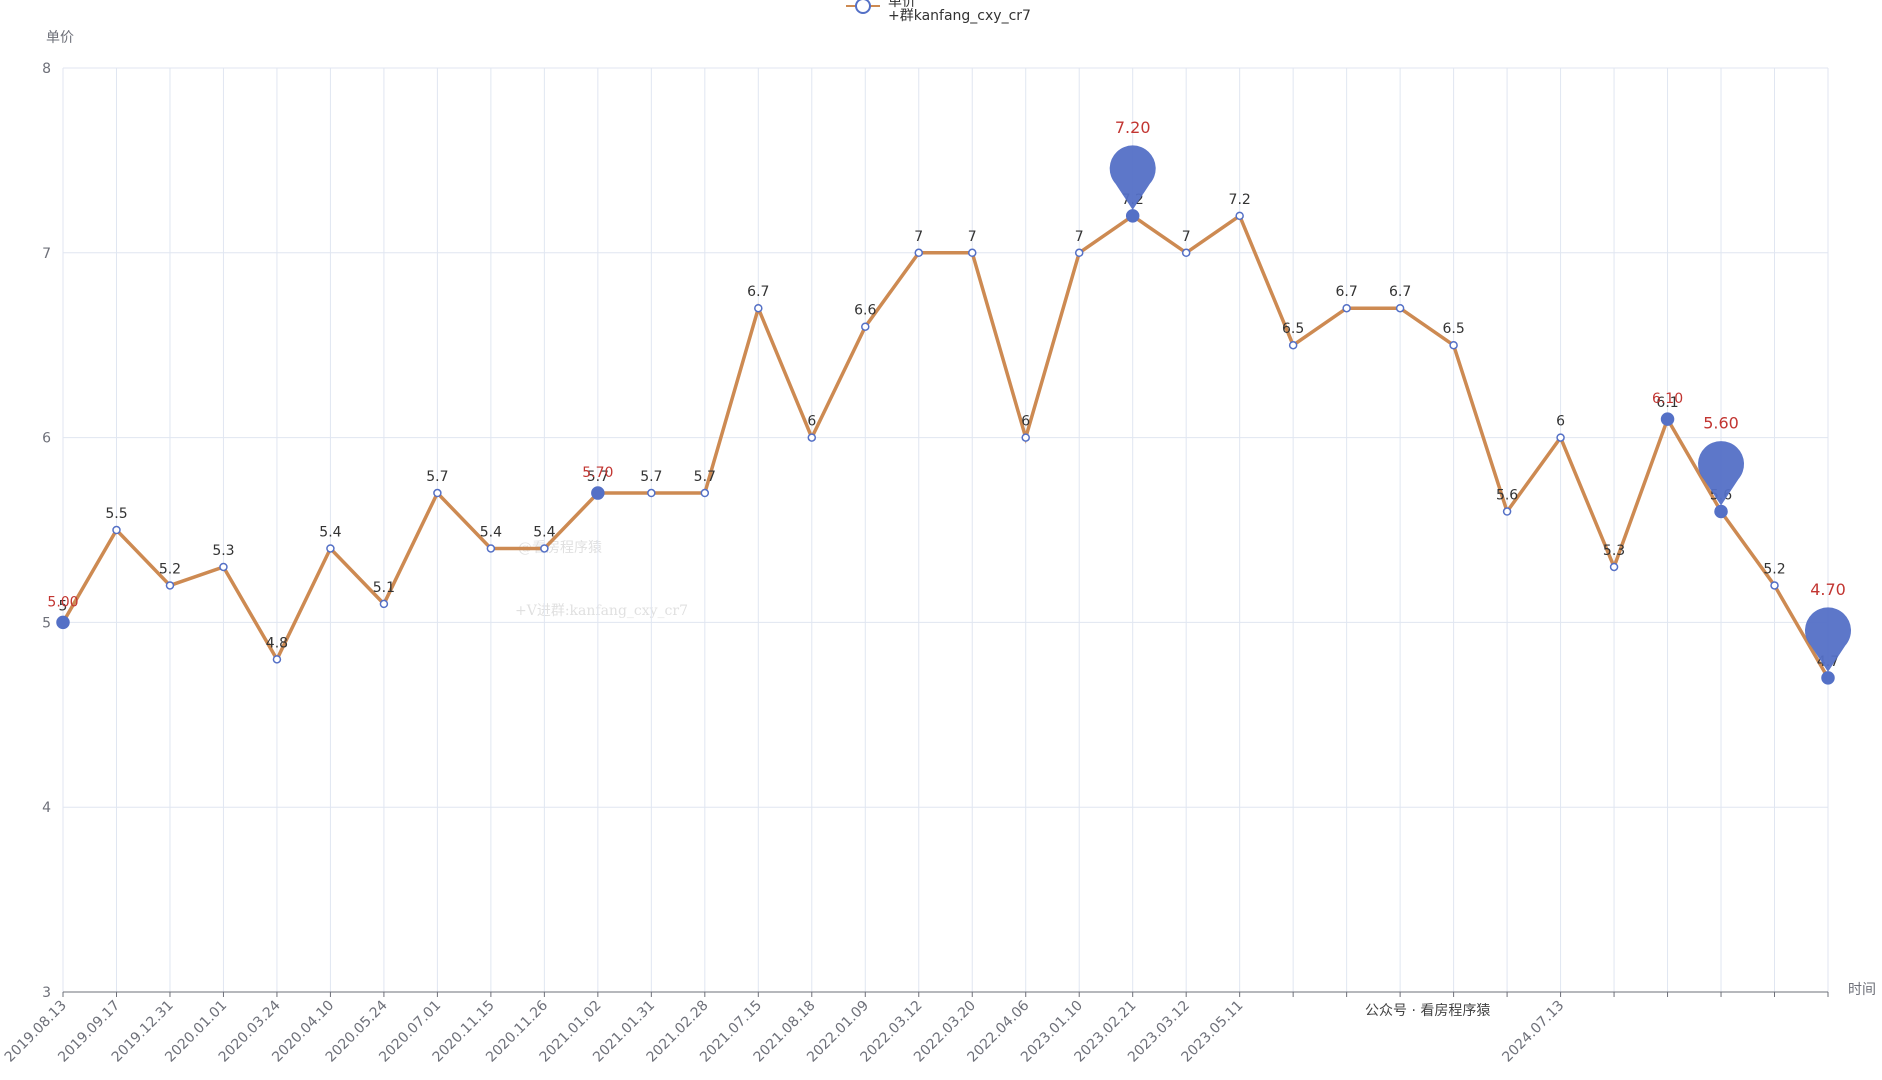  Describe the element at coordinates (865, 311) in the screenshot. I see `value-label: 6.6` at that location.